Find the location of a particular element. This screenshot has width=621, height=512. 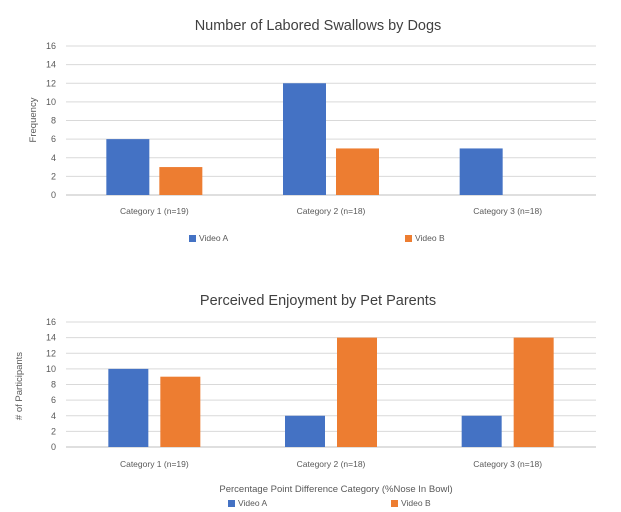

chart-title: Perceived Enjoyment by Pet Parents is located at coordinates (318, 301).